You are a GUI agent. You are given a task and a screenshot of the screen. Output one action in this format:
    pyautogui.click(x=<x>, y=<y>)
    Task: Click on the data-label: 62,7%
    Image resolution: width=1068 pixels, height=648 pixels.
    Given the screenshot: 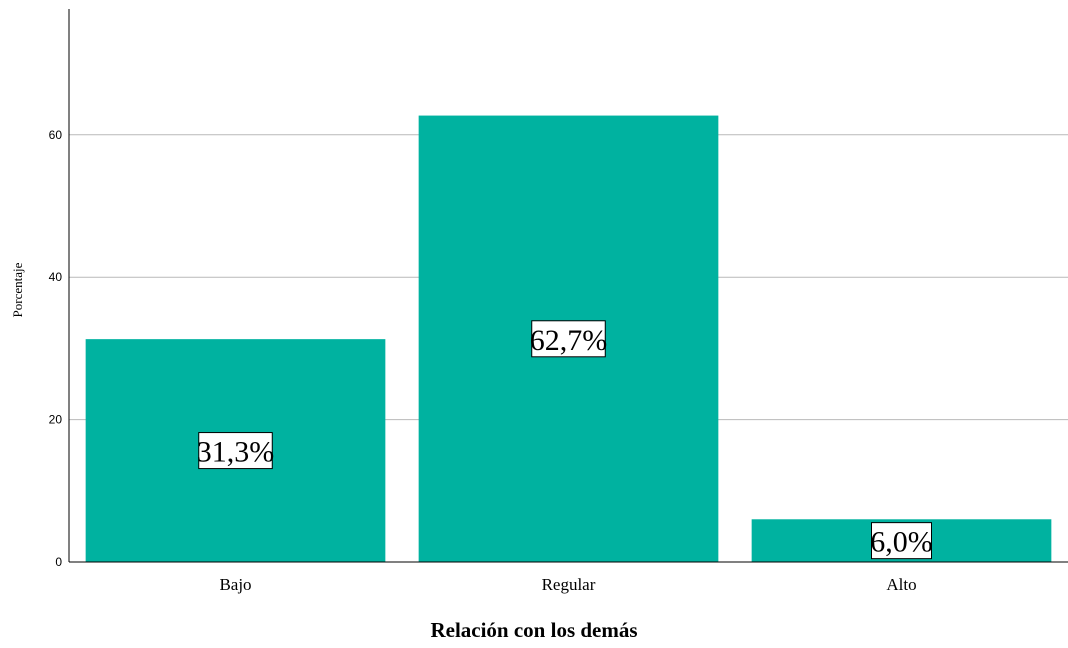 What is the action you would take?
    pyautogui.click(x=569, y=339)
    